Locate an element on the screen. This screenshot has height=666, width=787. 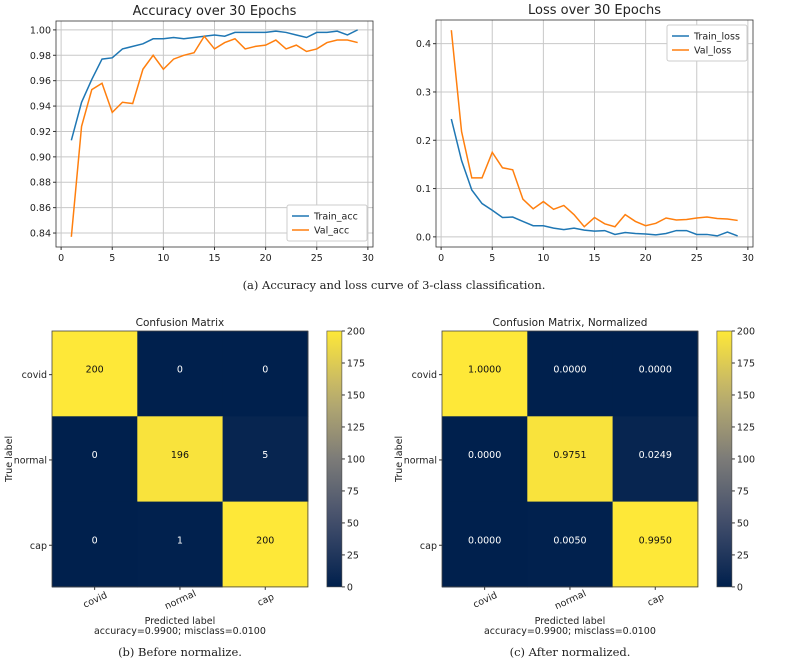
y-tick-label: 0.2 is located at coordinates (423, 141).